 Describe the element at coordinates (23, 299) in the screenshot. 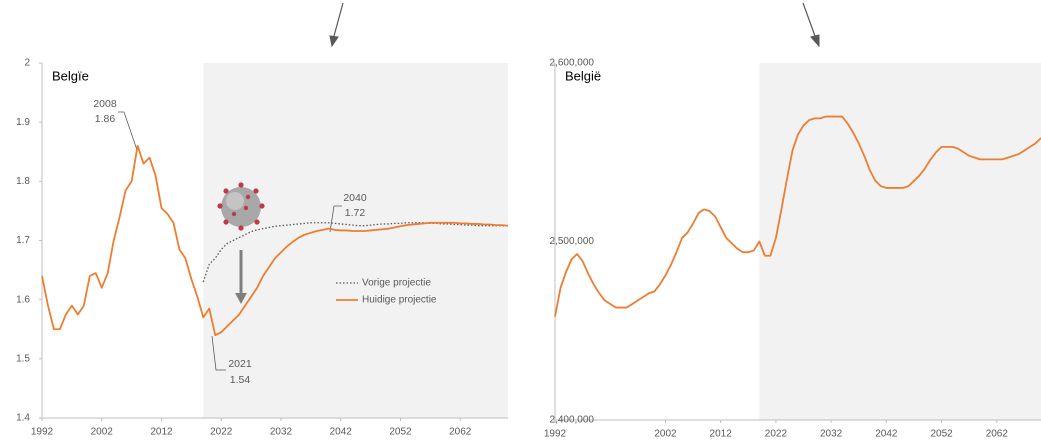

I see `y-tick-label: 1.6` at that location.